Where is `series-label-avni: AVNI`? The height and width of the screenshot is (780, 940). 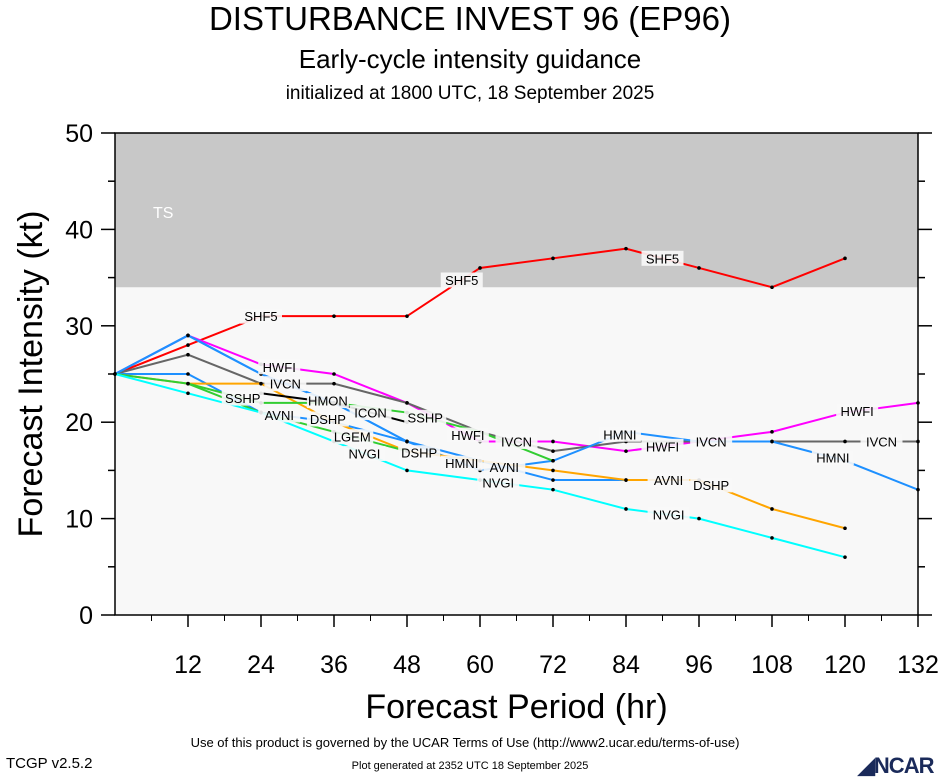
series-label-avni: AVNI is located at coordinates (504, 467).